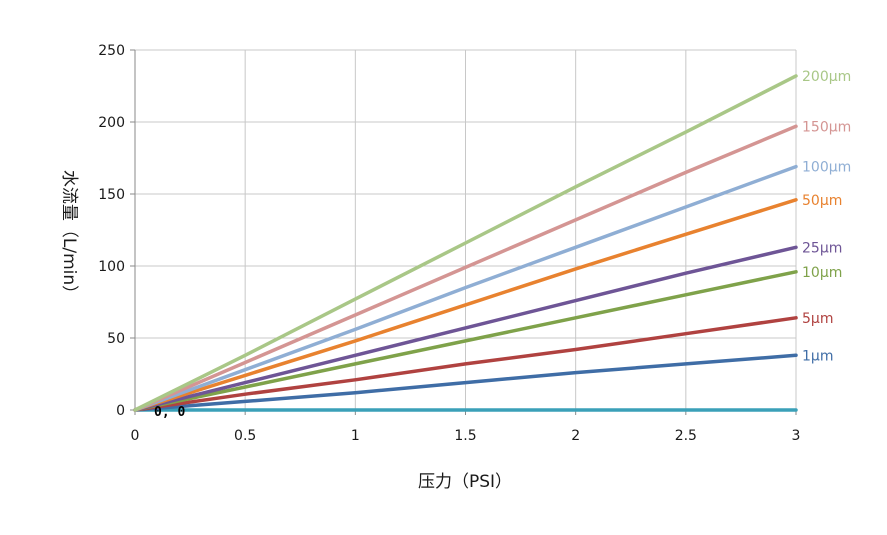  What do you see at coordinates (111, 51) in the screenshot?
I see `y-tick-label: 250` at bounding box center [111, 51].